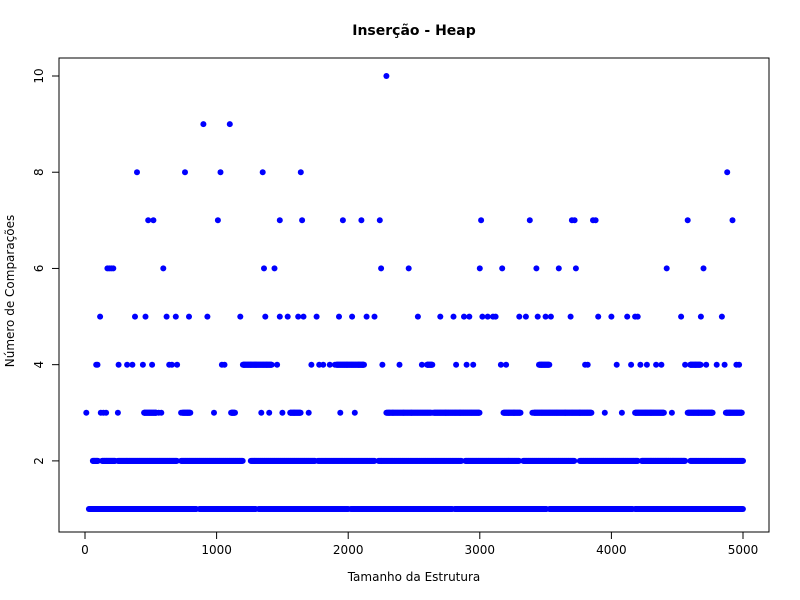 The width and height of the screenshot is (800, 600). Describe the element at coordinates (39, 269) in the screenshot. I see `y-tick-label: 6` at that location.